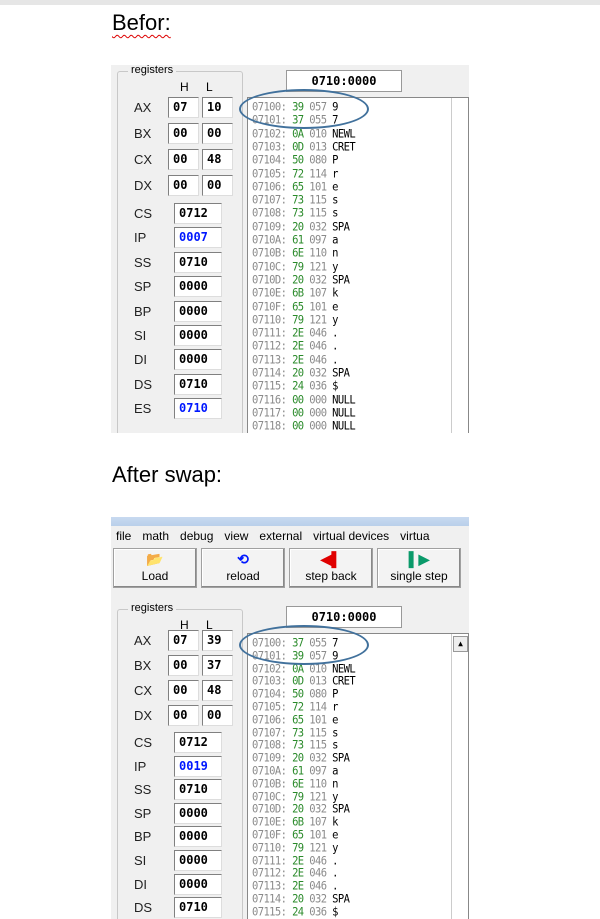 The image size is (600, 919). What do you see at coordinates (217, 133) in the screenshot?
I see `register-bx-low: 00` at bounding box center [217, 133].